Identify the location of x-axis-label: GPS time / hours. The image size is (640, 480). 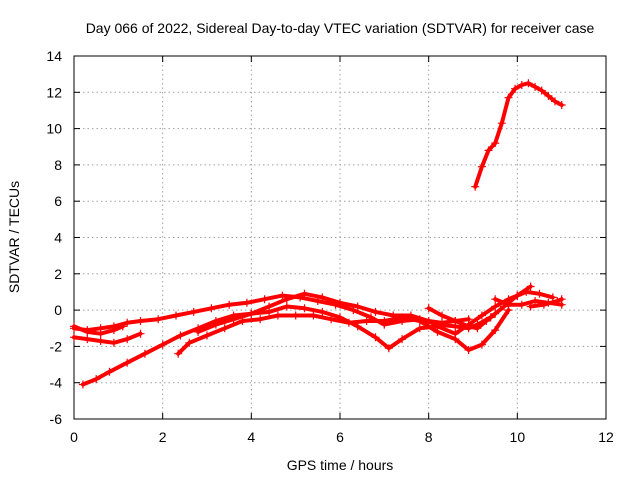
(340, 465).